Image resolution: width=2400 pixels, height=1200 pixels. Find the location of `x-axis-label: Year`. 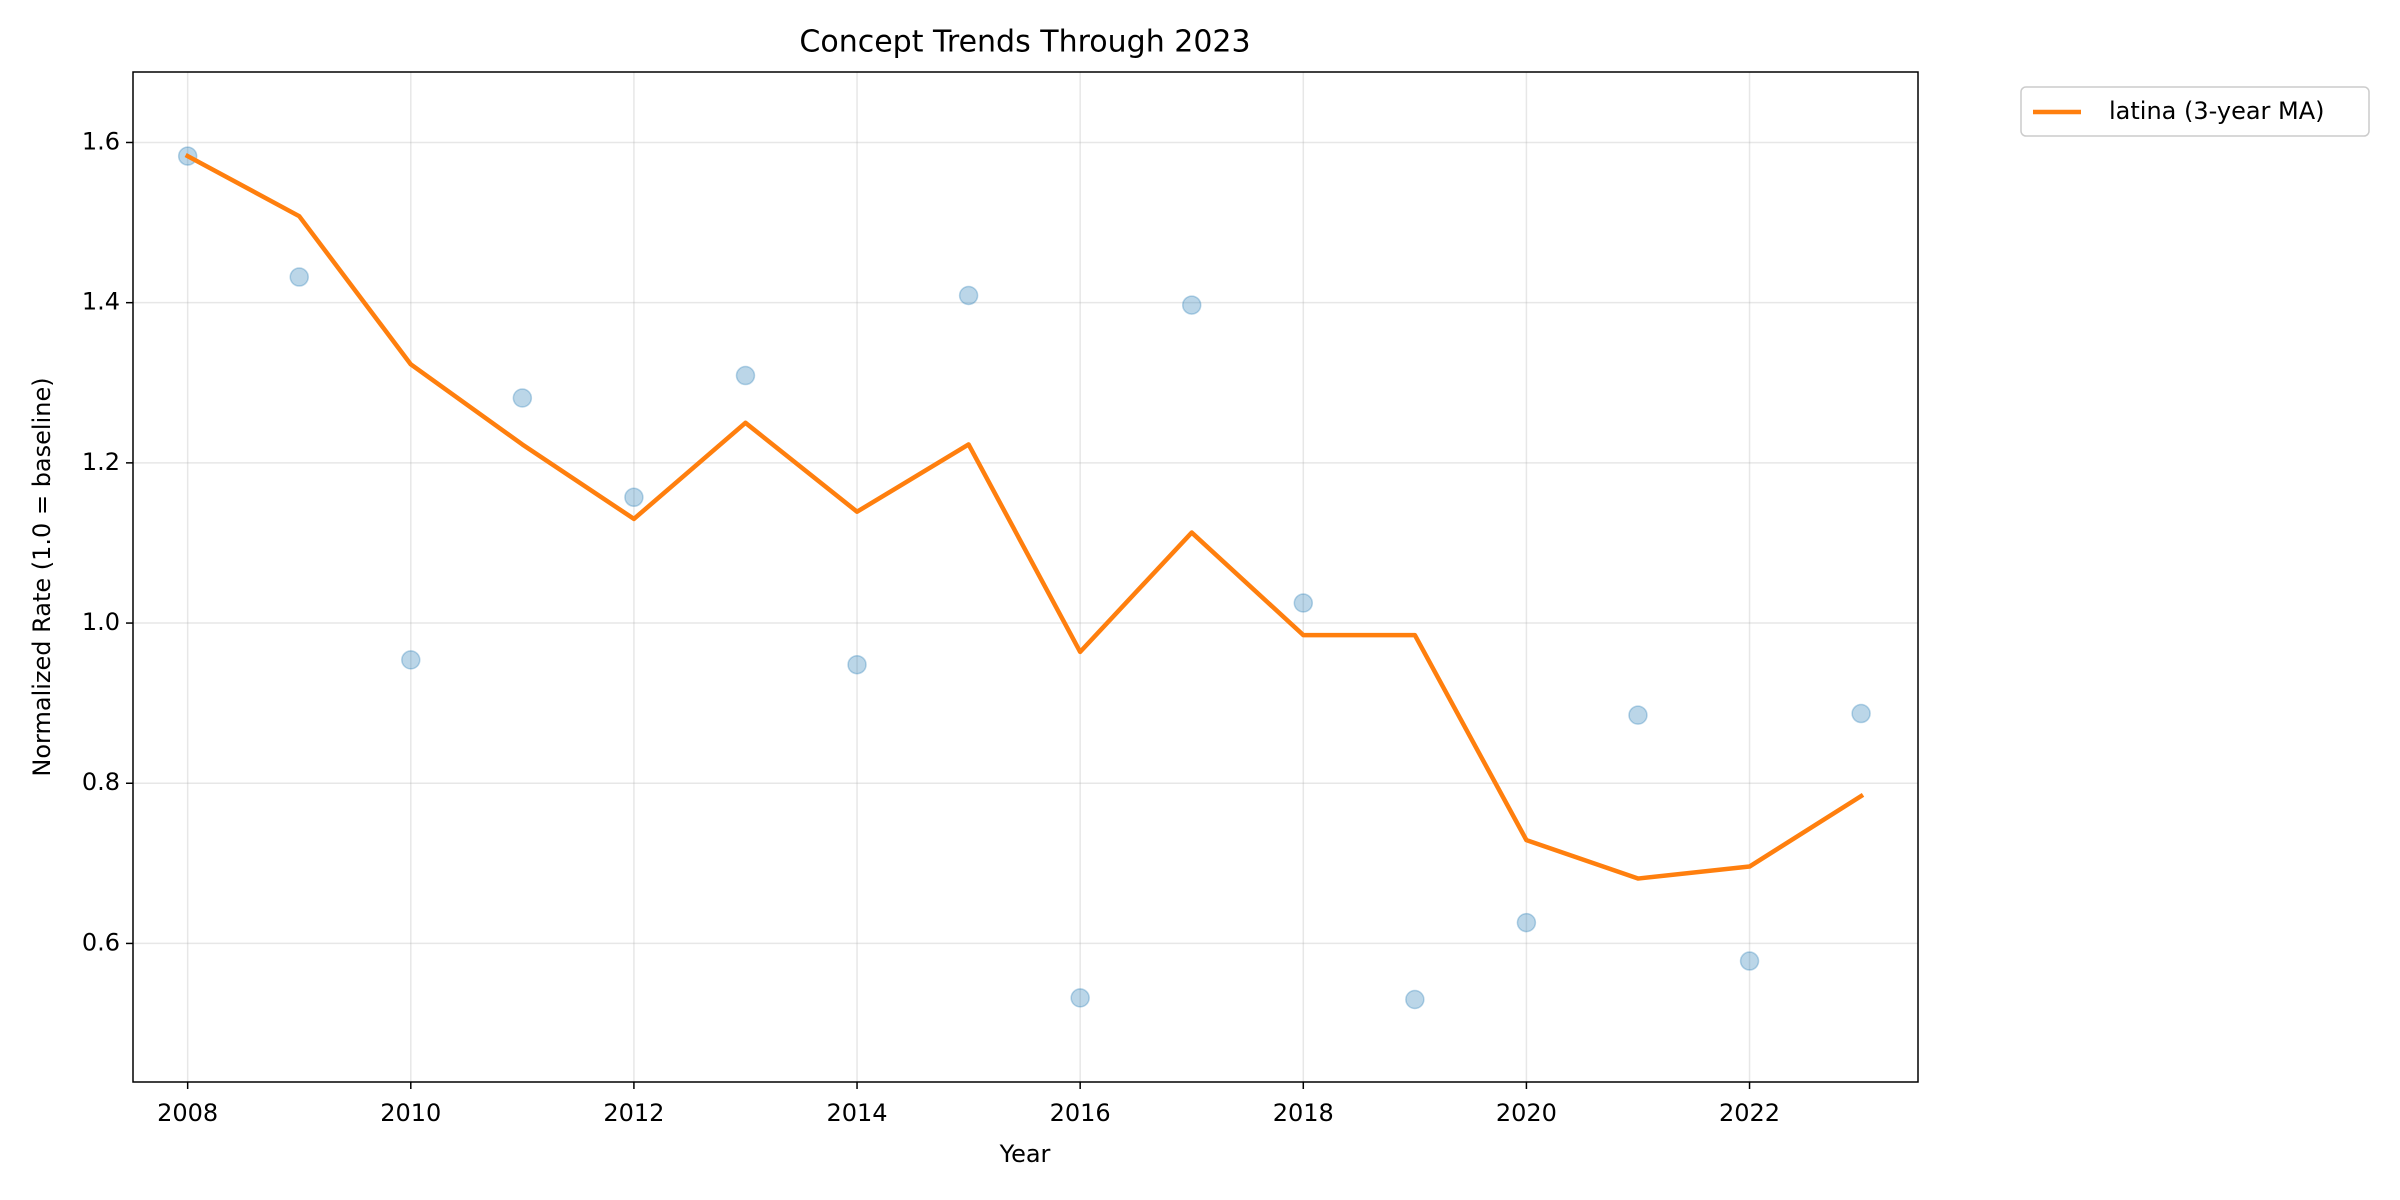

x-axis-label: Year is located at coordinates (1025, 1154).